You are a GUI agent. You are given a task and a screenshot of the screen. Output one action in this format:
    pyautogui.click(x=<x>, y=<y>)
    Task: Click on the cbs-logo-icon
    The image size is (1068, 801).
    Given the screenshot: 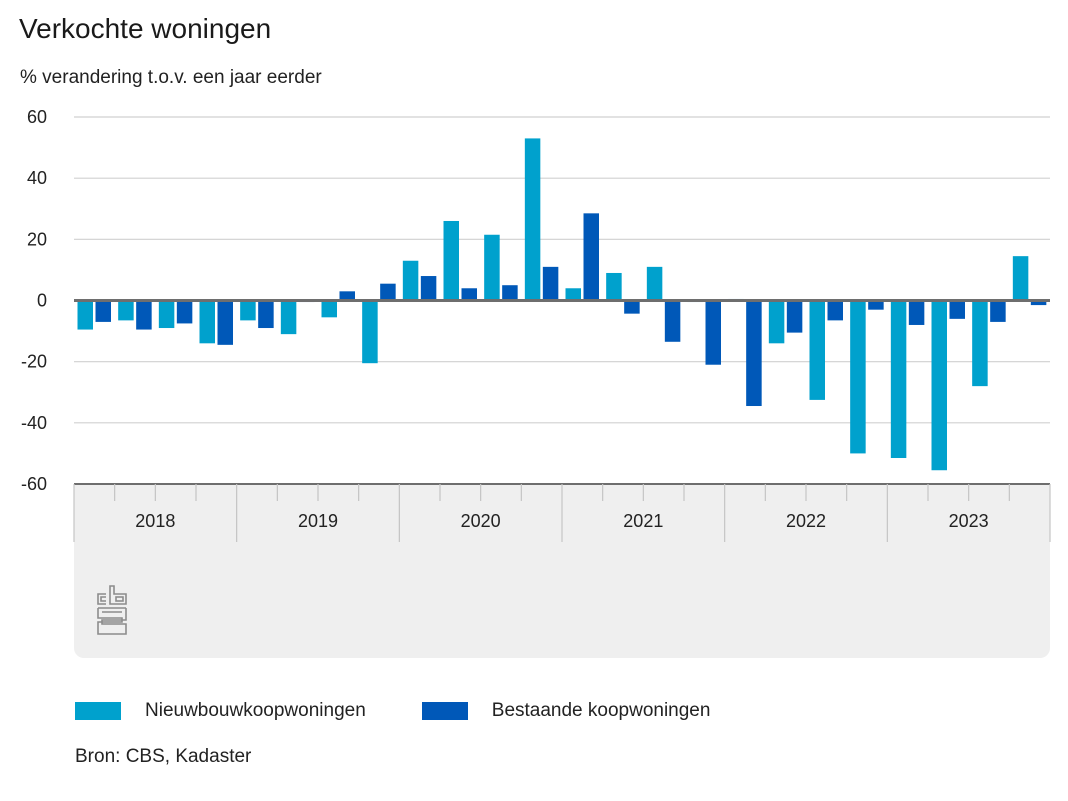 What is the action you would take?
    pyautogui.click(x=112, y=610)
    